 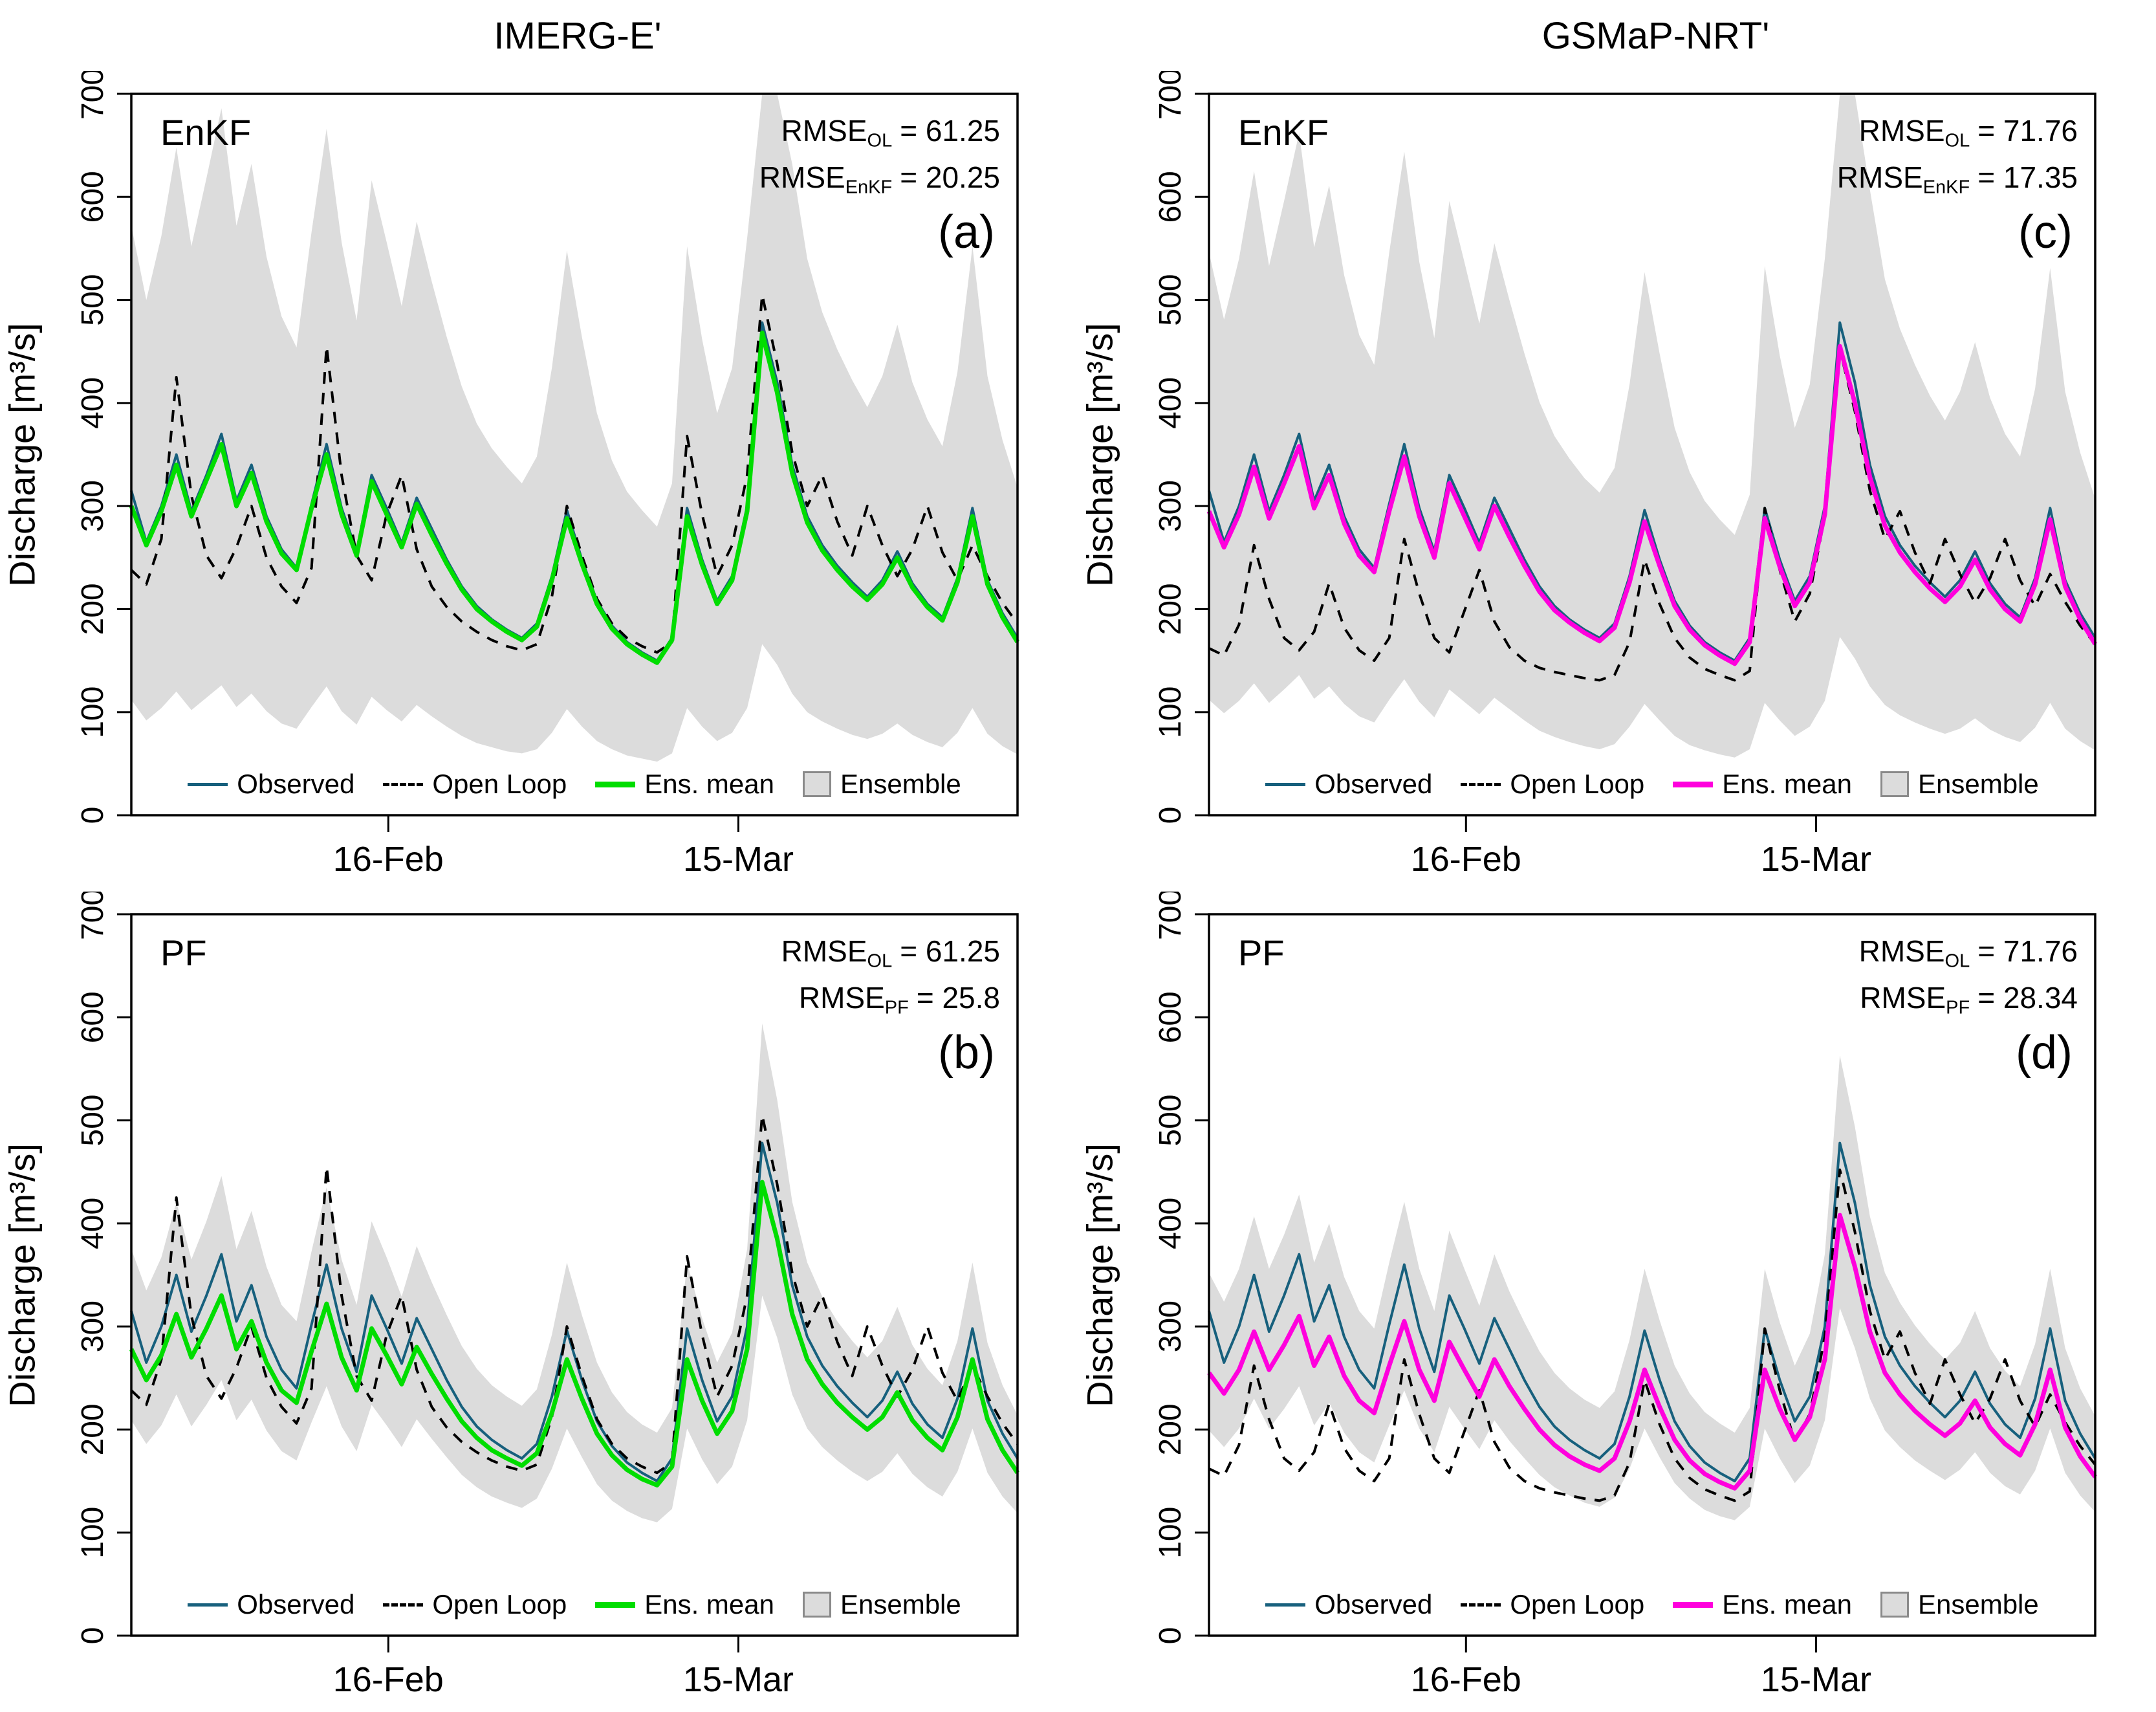 I want to click on method-label: PF, so click(x=183, y=953).